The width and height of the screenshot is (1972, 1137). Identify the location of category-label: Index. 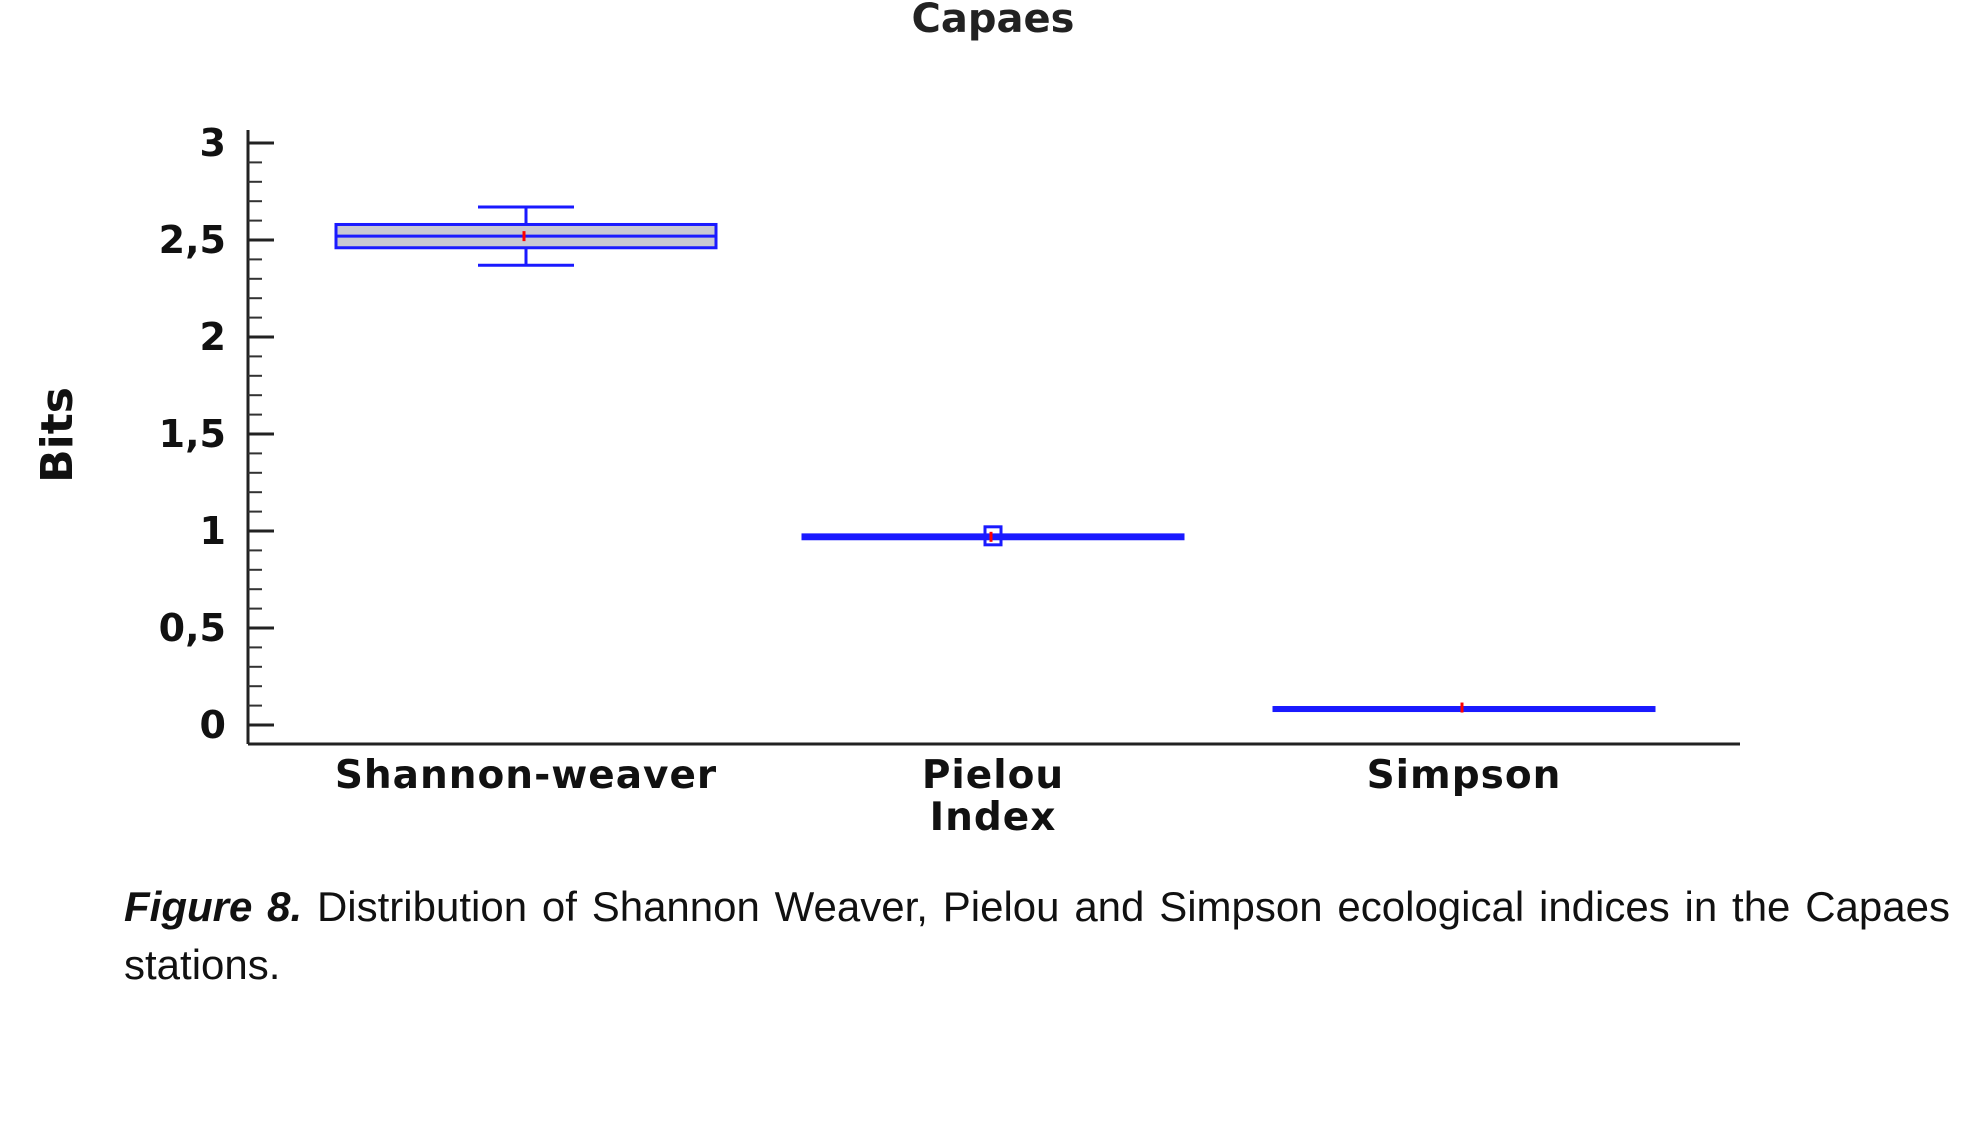
(993, 817).